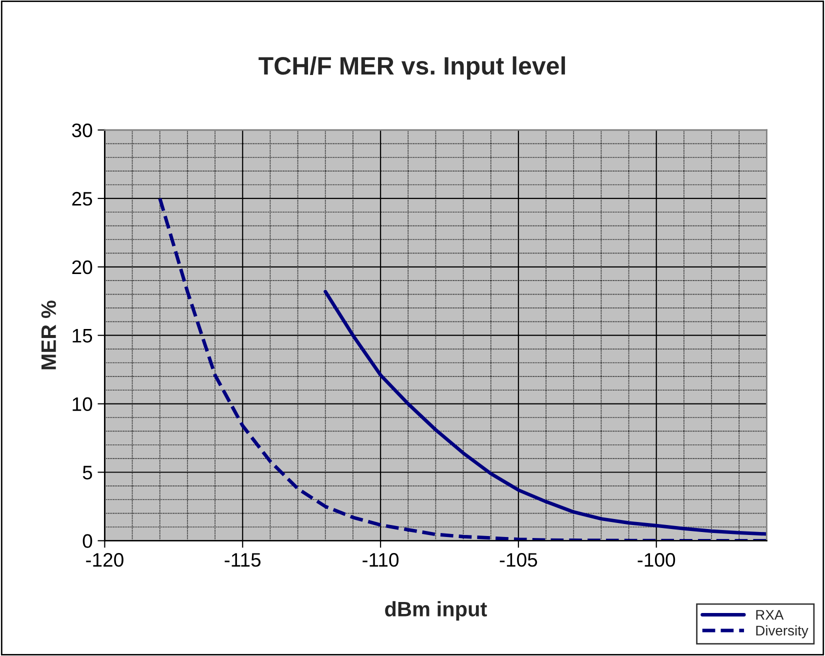  What do you see at coordinates (770, 615) in the screenshot?
I see `legend-label: RXA` at bounding box center [770, 615].